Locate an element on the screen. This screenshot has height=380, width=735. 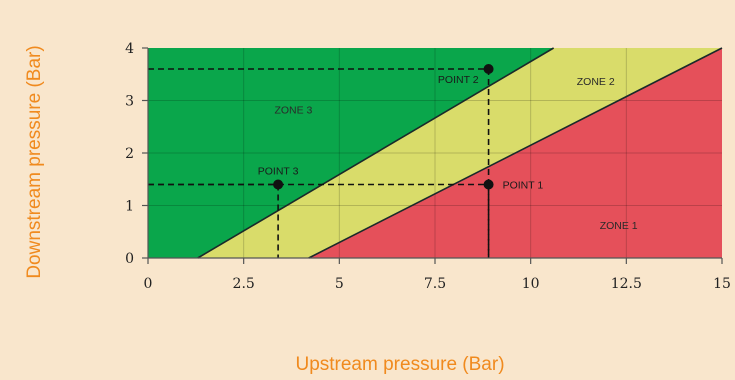
point-label-3: POINT 3 is located at coordinates (278, 172).